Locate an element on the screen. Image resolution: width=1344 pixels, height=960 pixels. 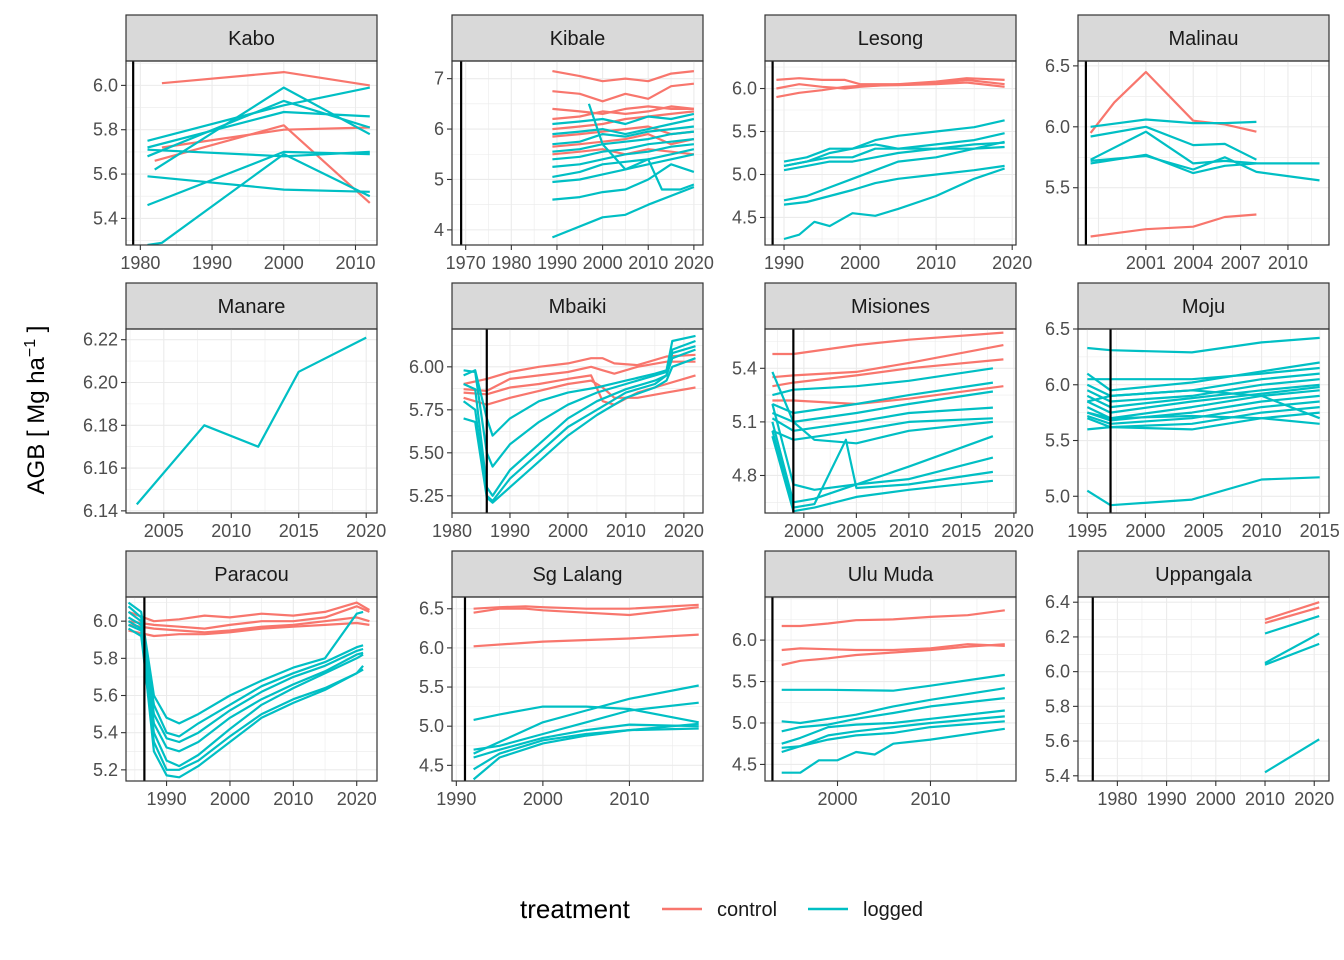
panel-lesong: Lesong 1990 2000 2010 2020 4.5 5.0 5.5 6.0 is located at coordinates (882, 143).